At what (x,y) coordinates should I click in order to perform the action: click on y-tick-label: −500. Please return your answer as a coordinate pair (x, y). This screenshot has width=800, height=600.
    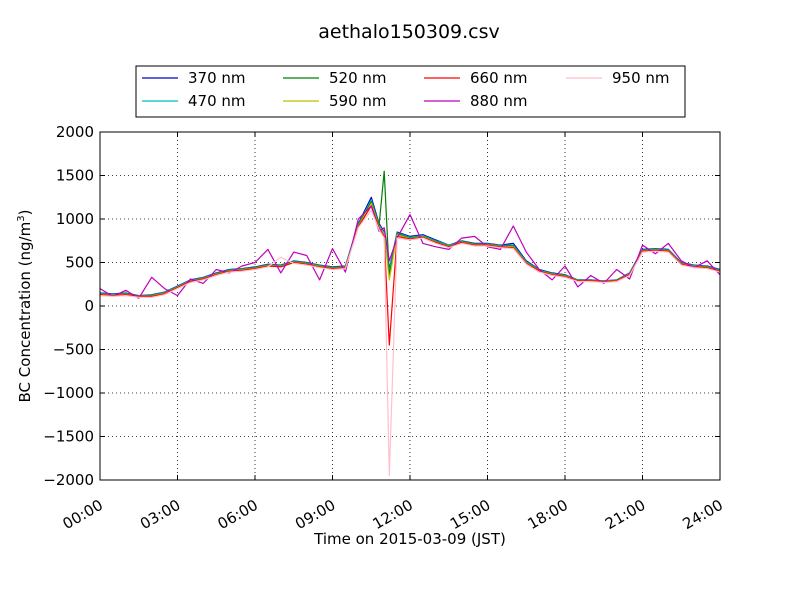
    Looking at the image, I should click on (73, 350).